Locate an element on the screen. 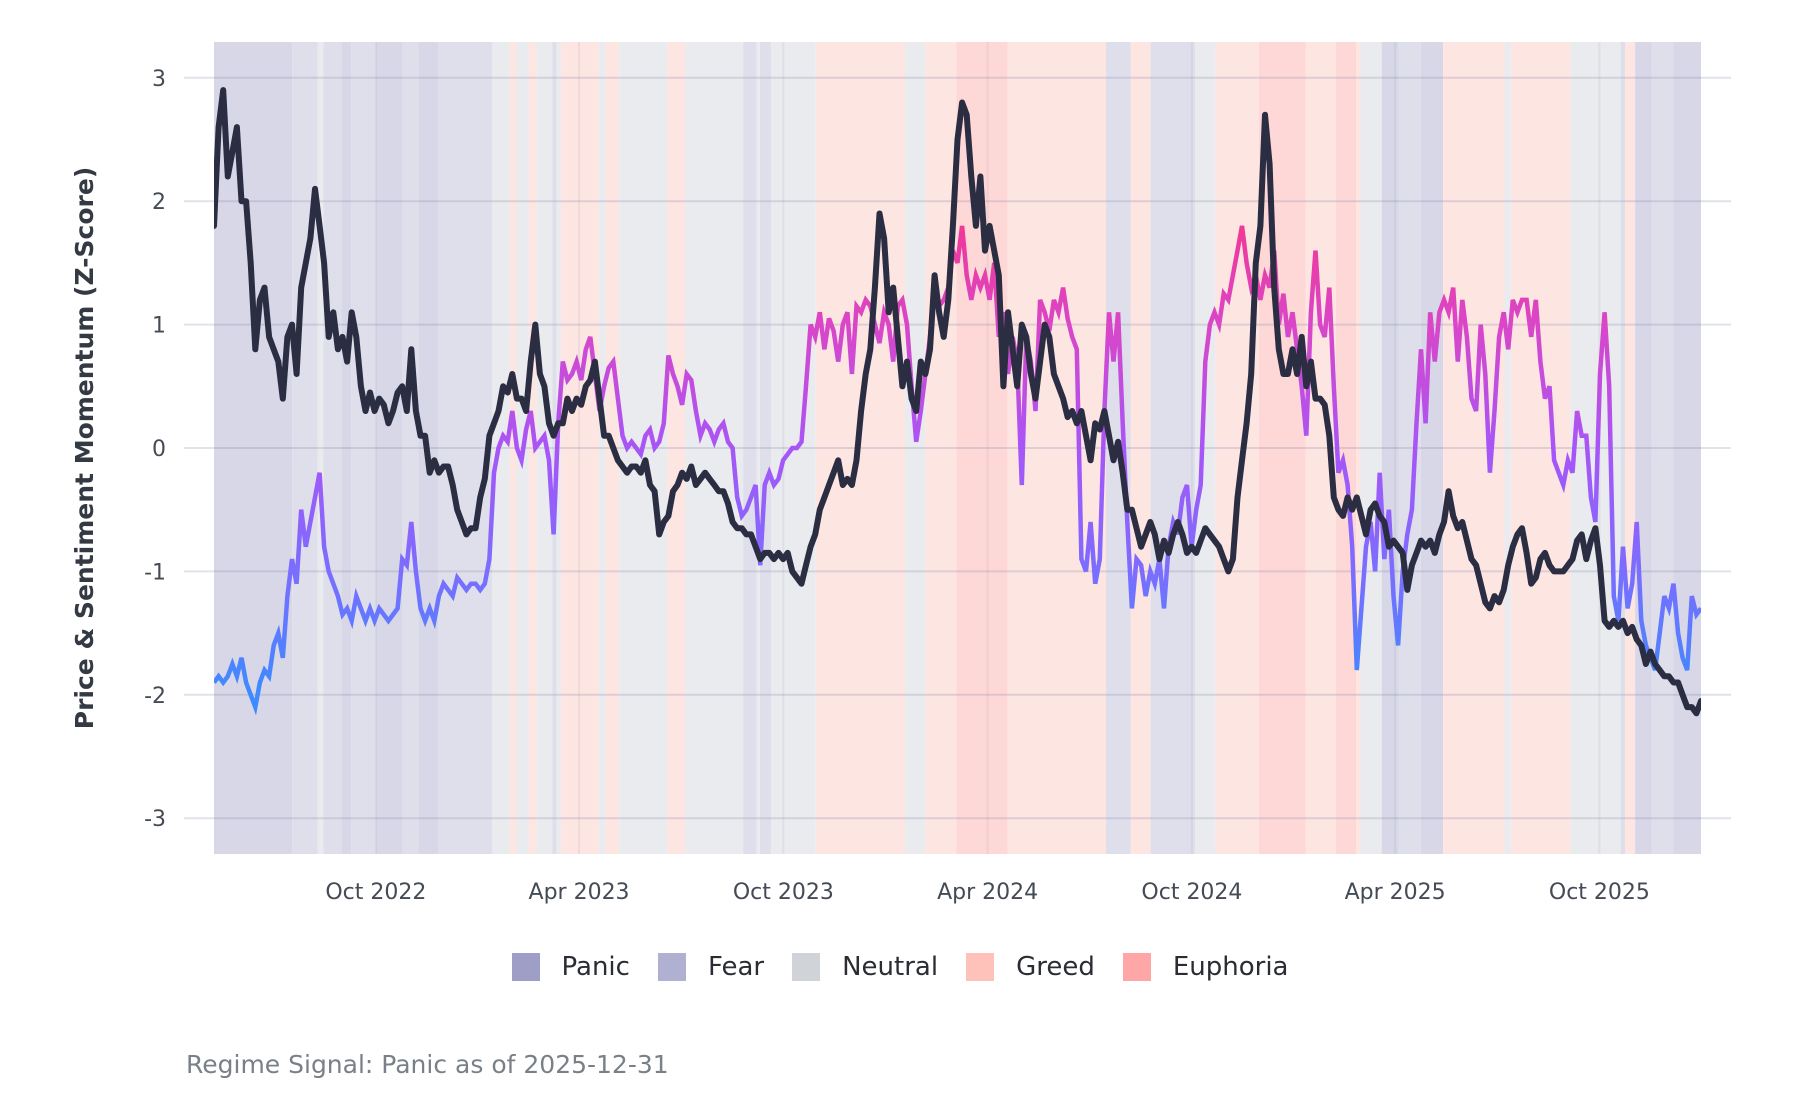  y-tick-label: 0 is located at coordinates (159, 449).